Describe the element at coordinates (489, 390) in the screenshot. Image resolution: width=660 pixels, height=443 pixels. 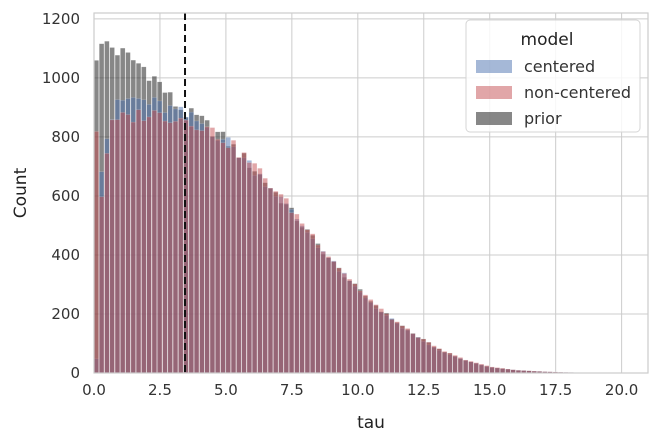
I see `x-tick-label: 15.0` at that location.